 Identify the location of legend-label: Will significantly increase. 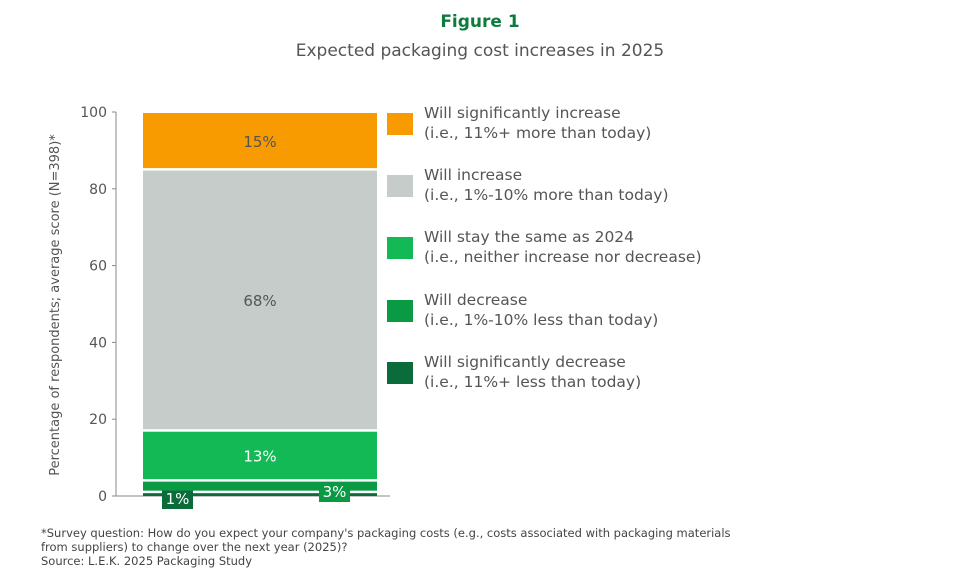
(522, 113).